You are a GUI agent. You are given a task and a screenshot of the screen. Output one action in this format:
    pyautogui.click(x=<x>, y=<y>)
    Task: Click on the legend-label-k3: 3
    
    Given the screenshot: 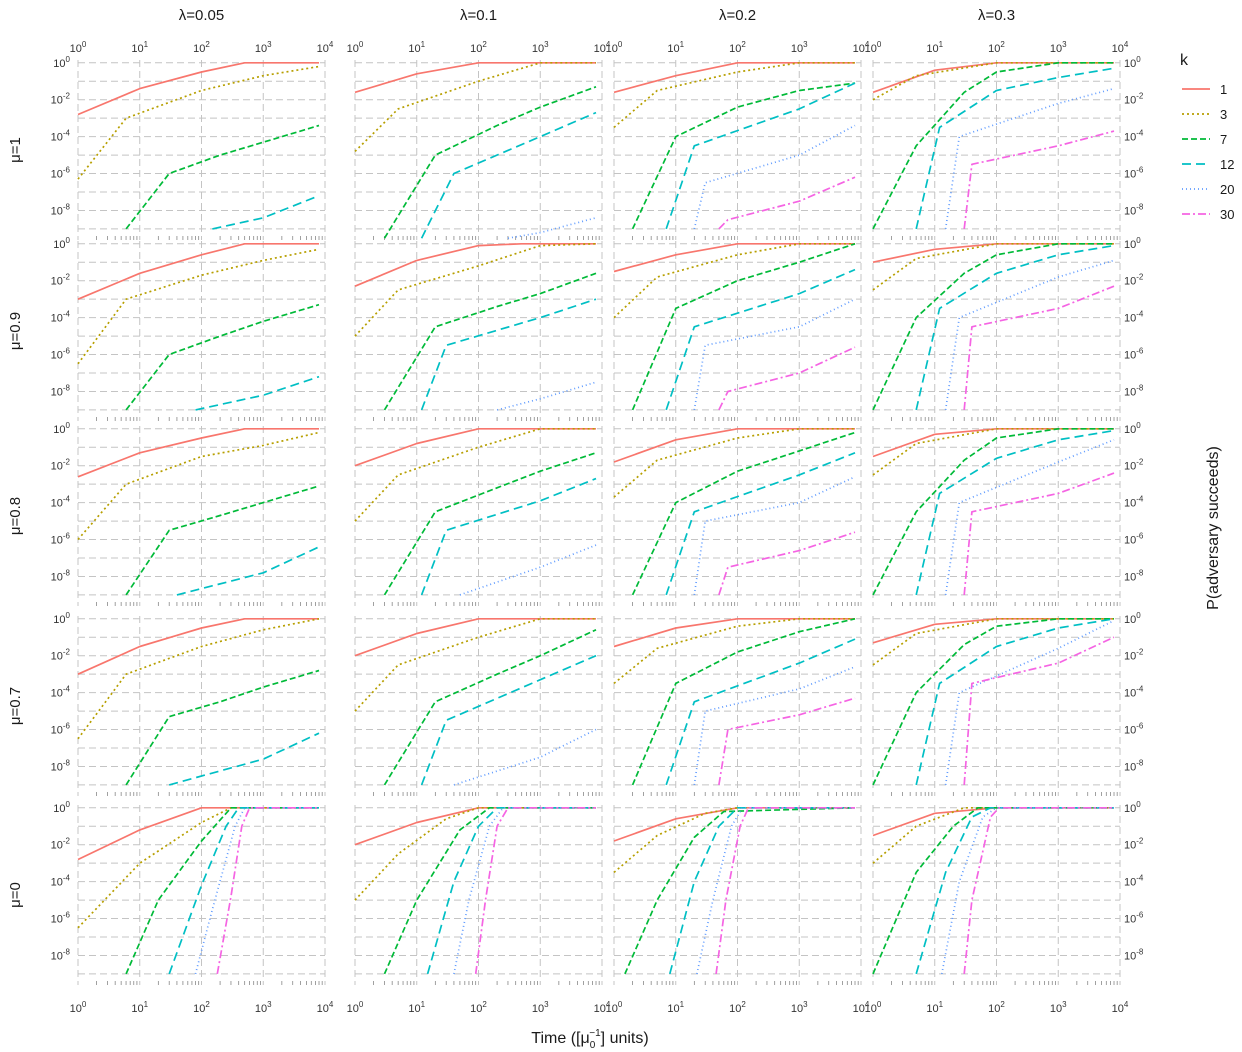 What is the action you would take?
    pyautogui.click(x=1223, y=114)
    